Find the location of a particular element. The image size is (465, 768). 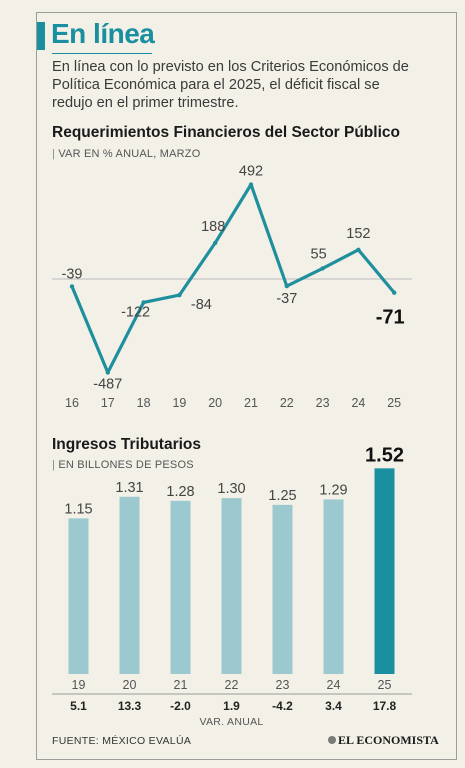

bar-value-label: 1.15 is located at coordinates (78, 509).